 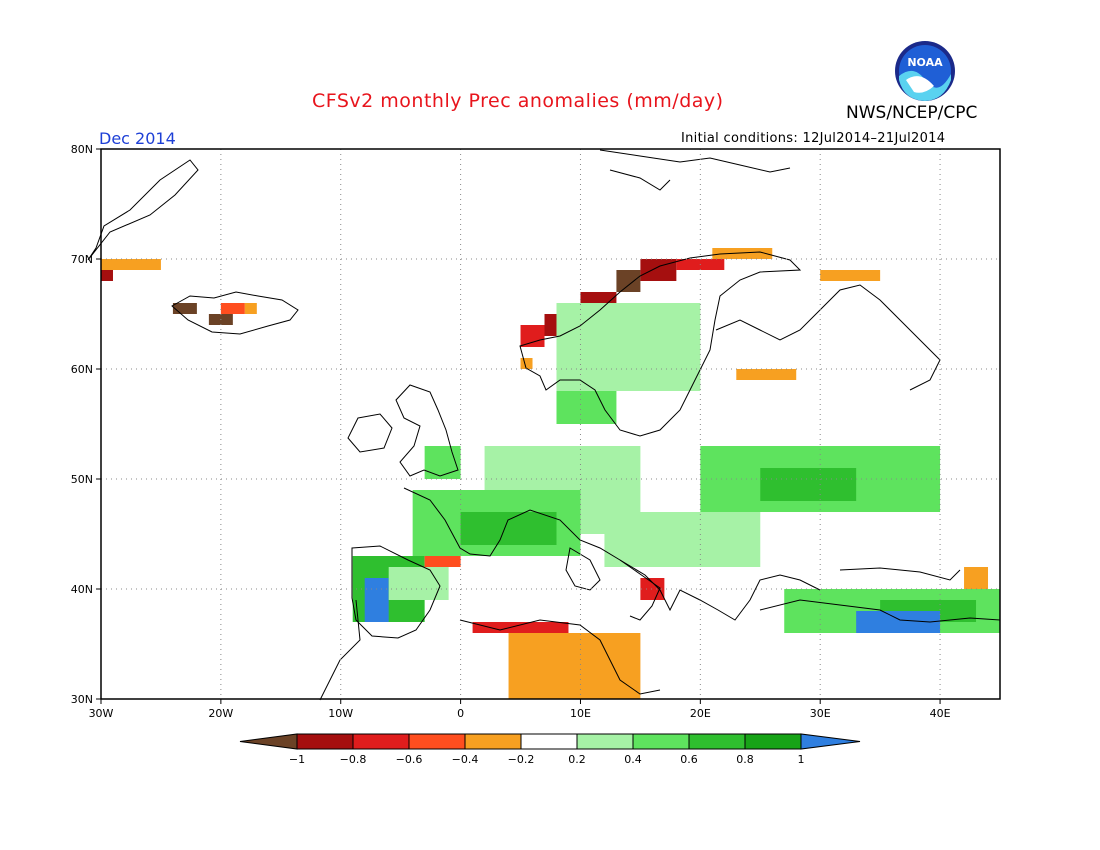 What do you see at coordinates (925, 62) in the screenshot?
I see `logo-text: NOAA` at bounding box center [925, 62].